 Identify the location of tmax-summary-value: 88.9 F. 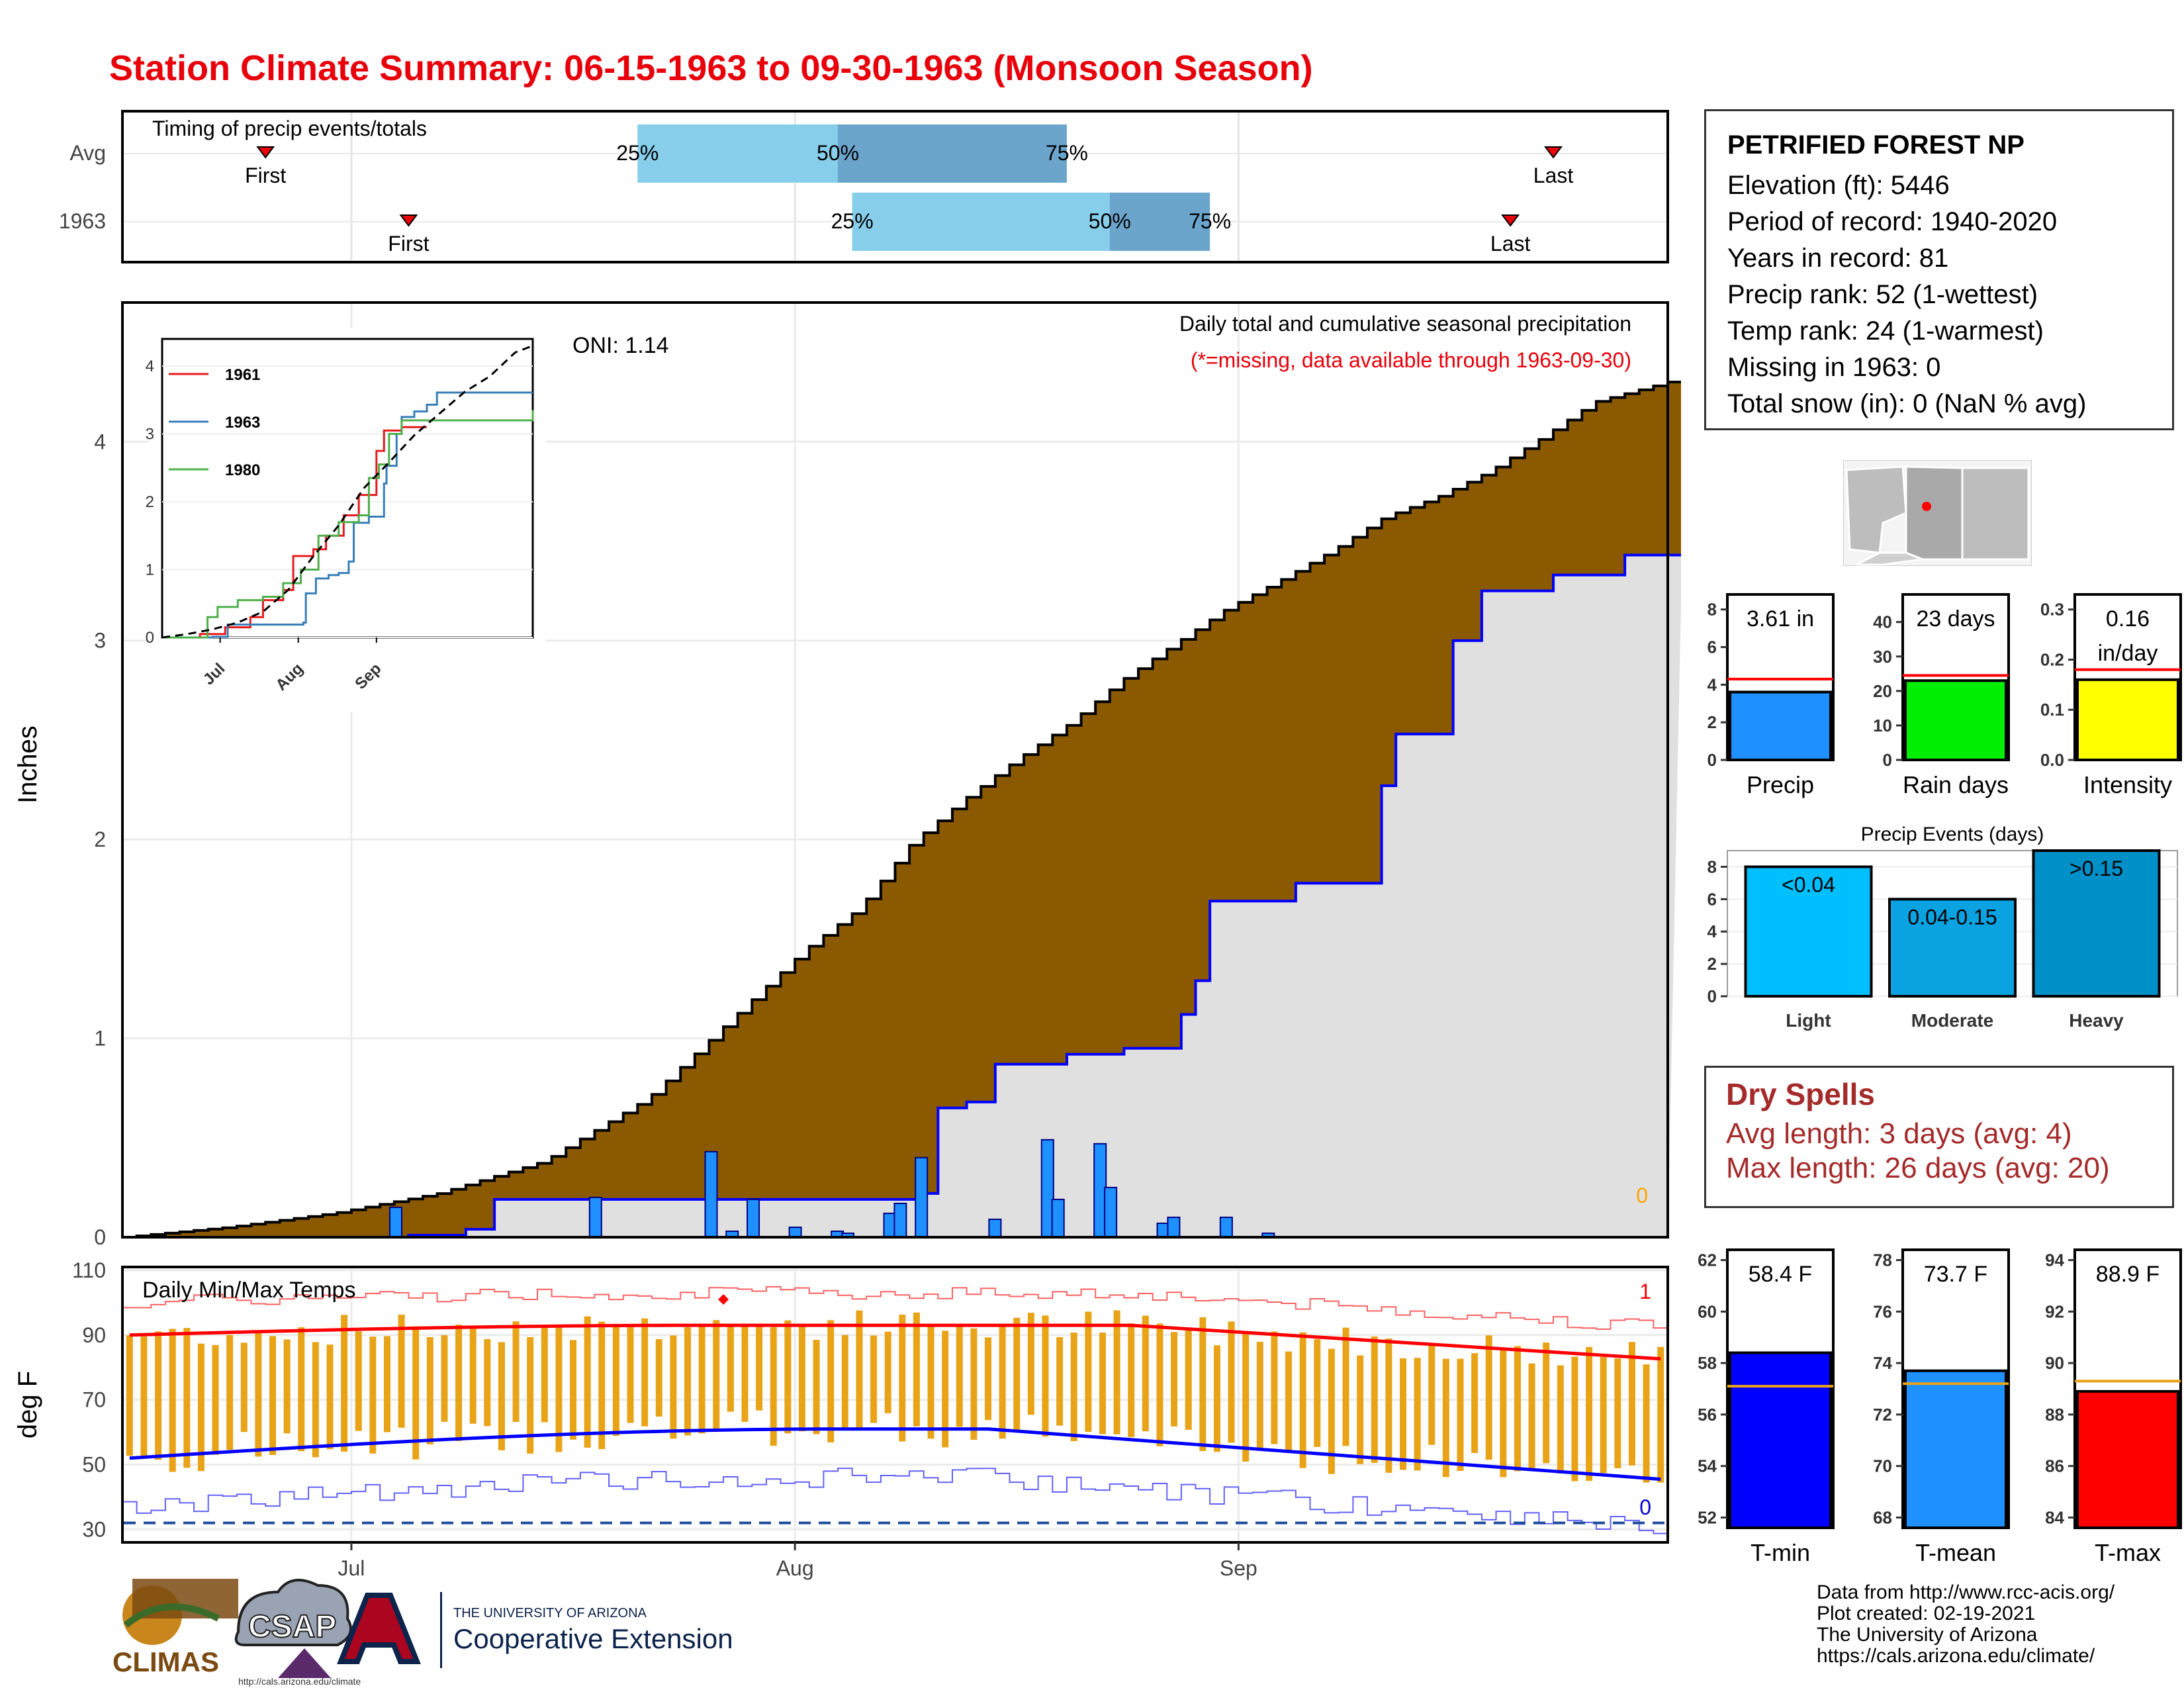
(2128, 1274).